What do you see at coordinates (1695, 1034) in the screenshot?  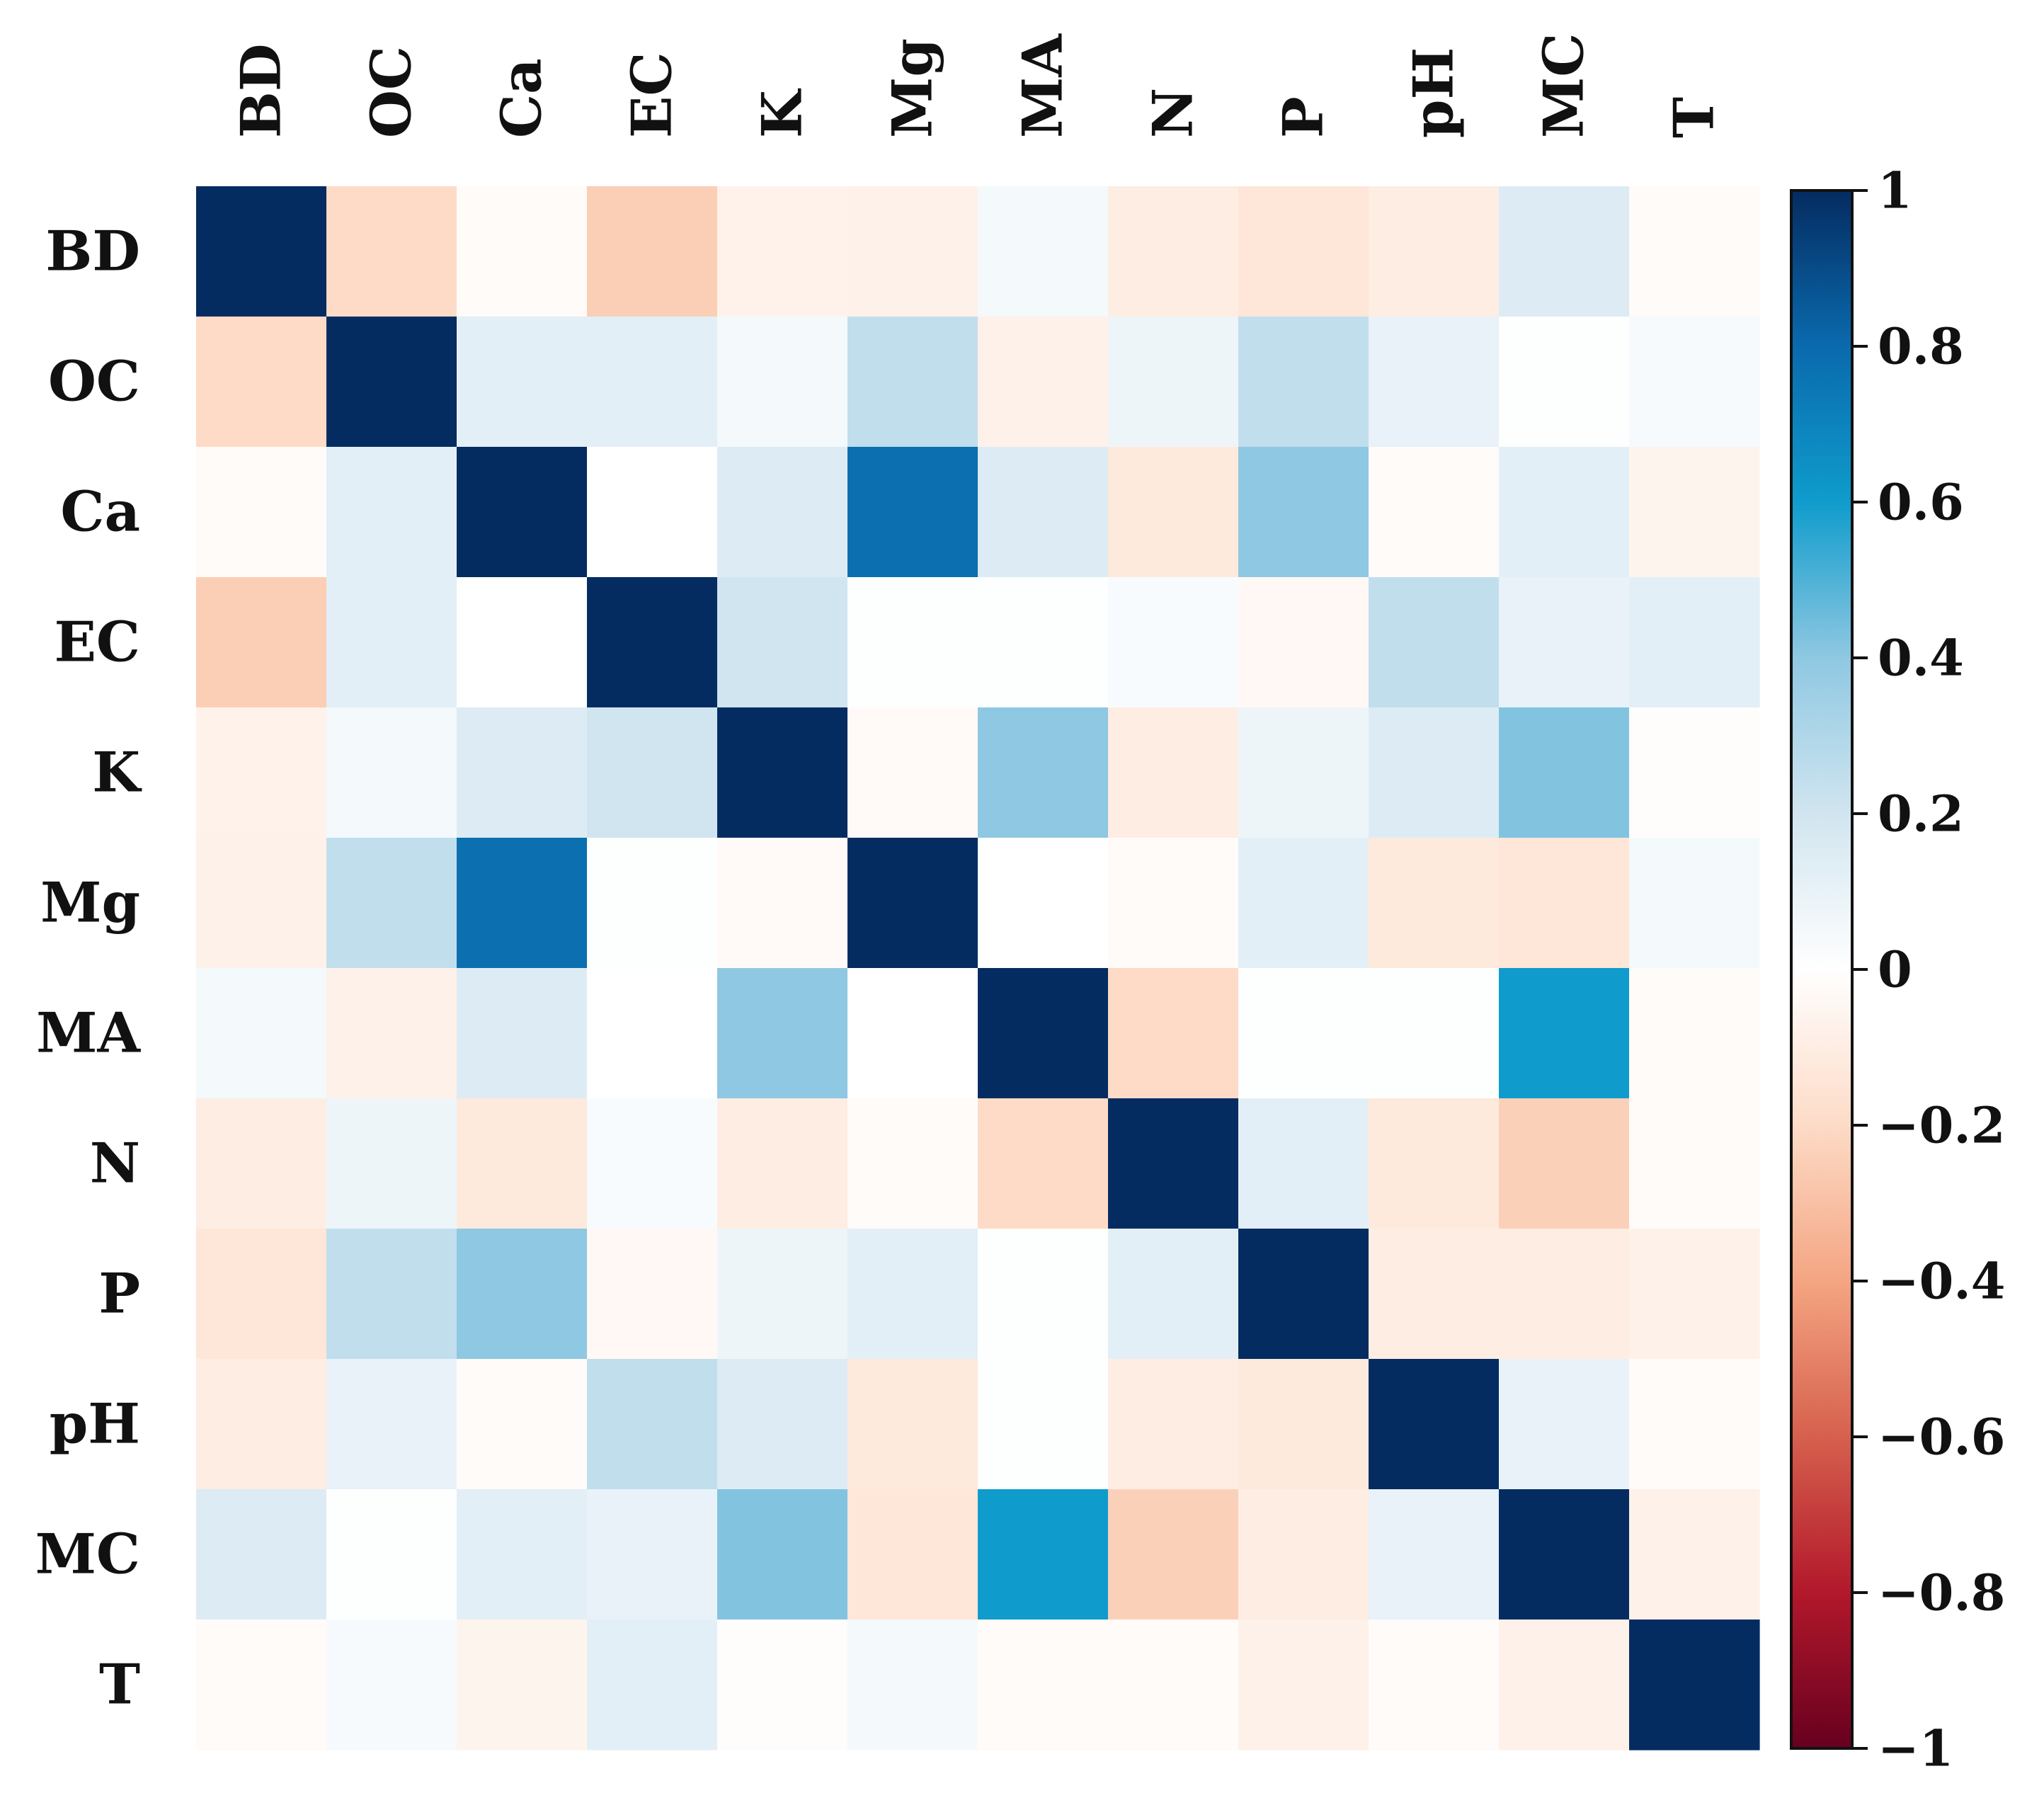 I see `heatmap-cell-MA-T` at bounding box center [1695, 1034].